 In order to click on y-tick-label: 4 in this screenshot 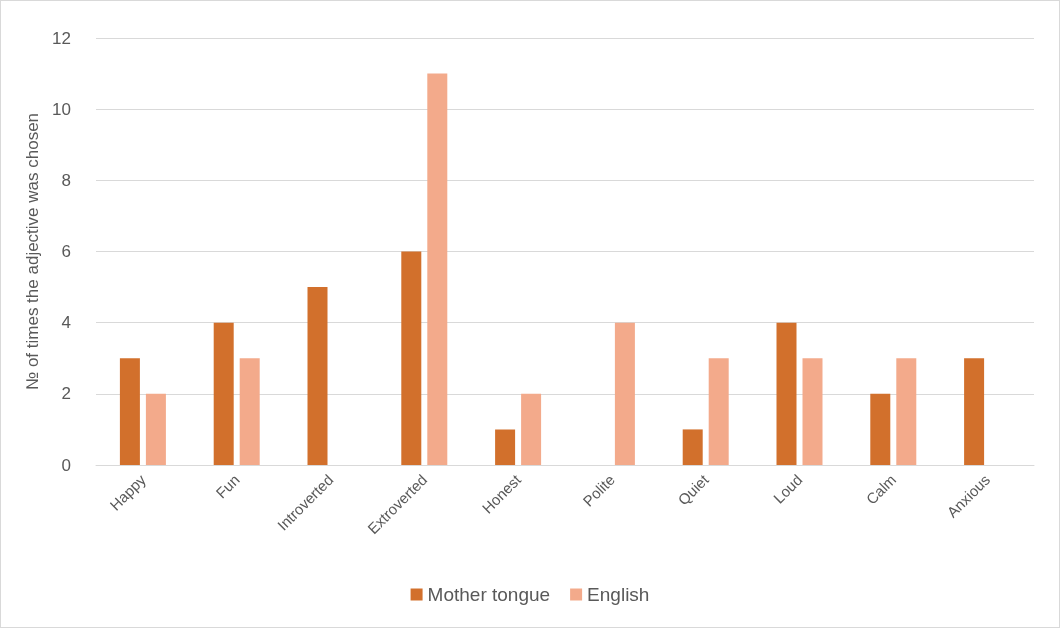, I will do `click(66, 323)`.